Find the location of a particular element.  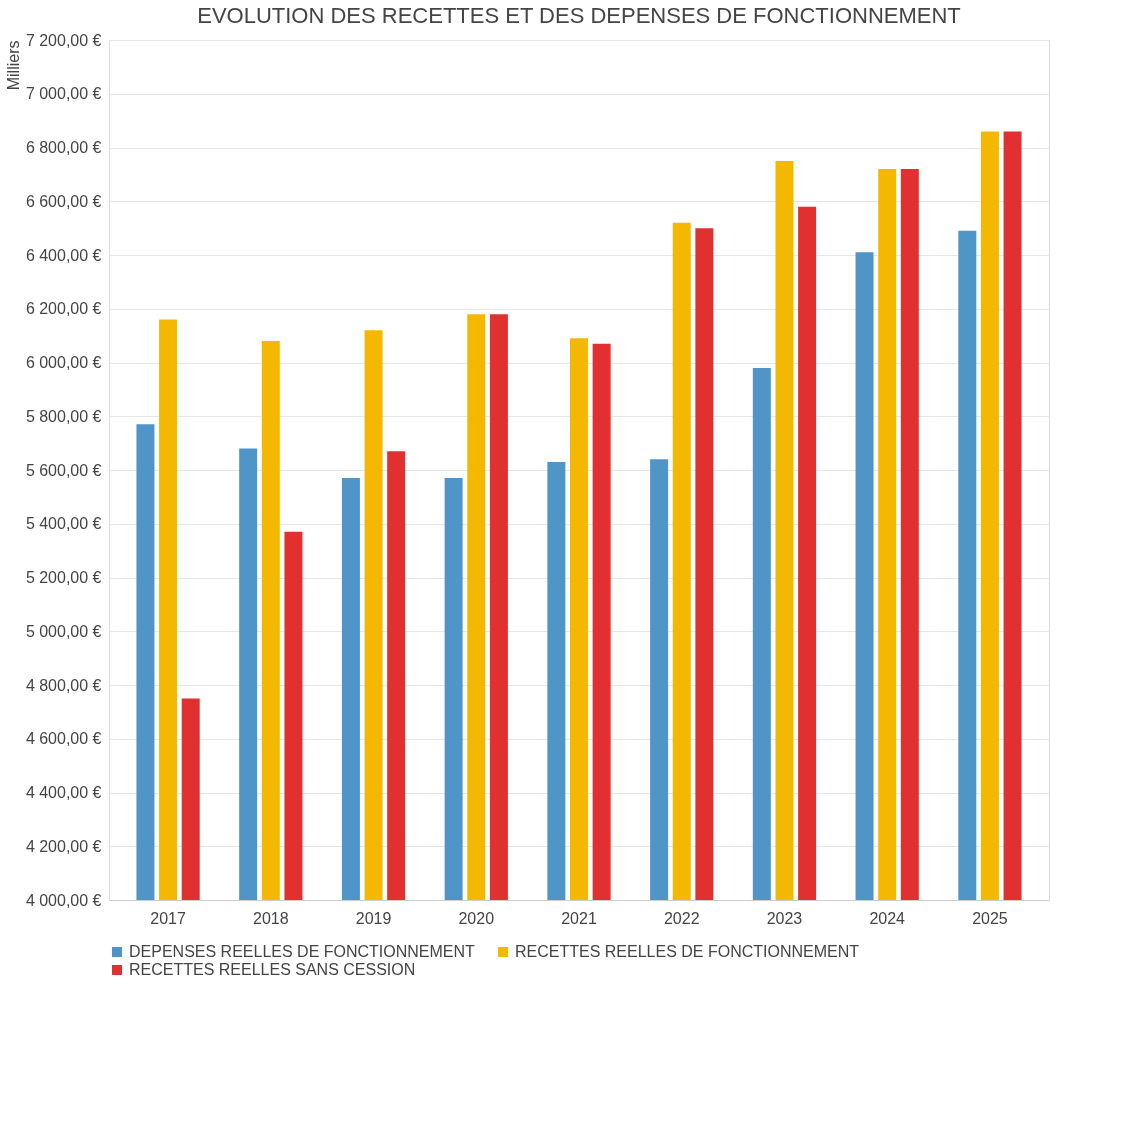

y-tick-label: 7 000,00 € is located at coordinates (63, 94).